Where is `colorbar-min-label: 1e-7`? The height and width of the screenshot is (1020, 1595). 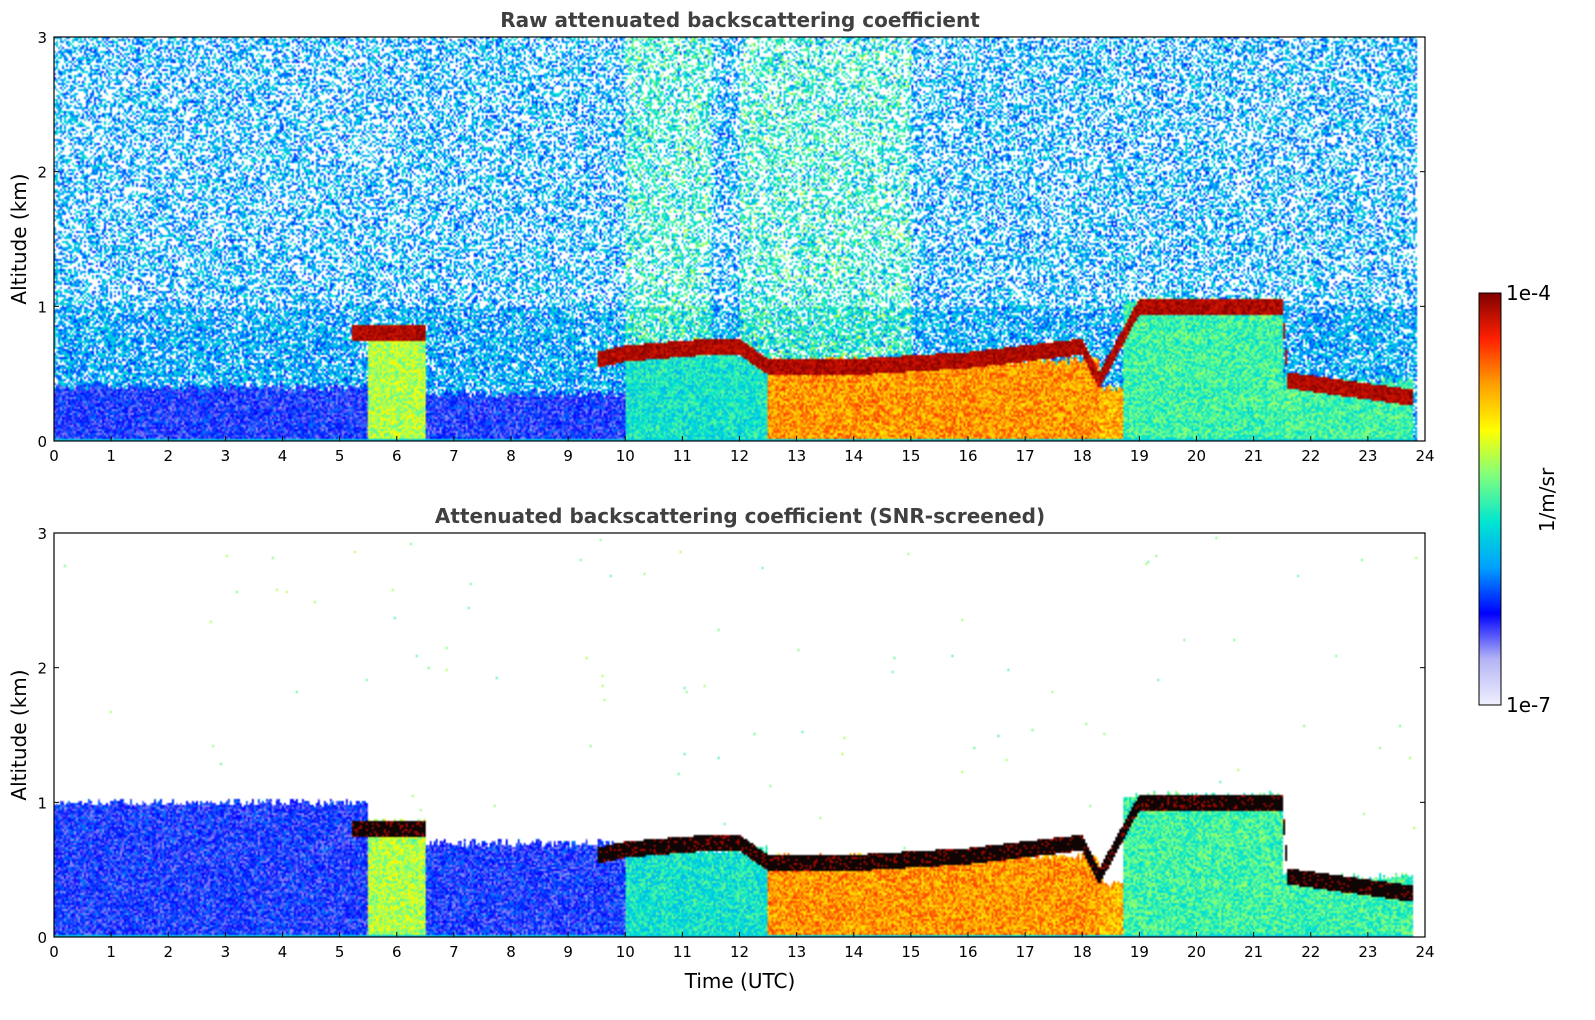 colorbar-min-label: 1e-7 is located at coordinates (1528, 705).